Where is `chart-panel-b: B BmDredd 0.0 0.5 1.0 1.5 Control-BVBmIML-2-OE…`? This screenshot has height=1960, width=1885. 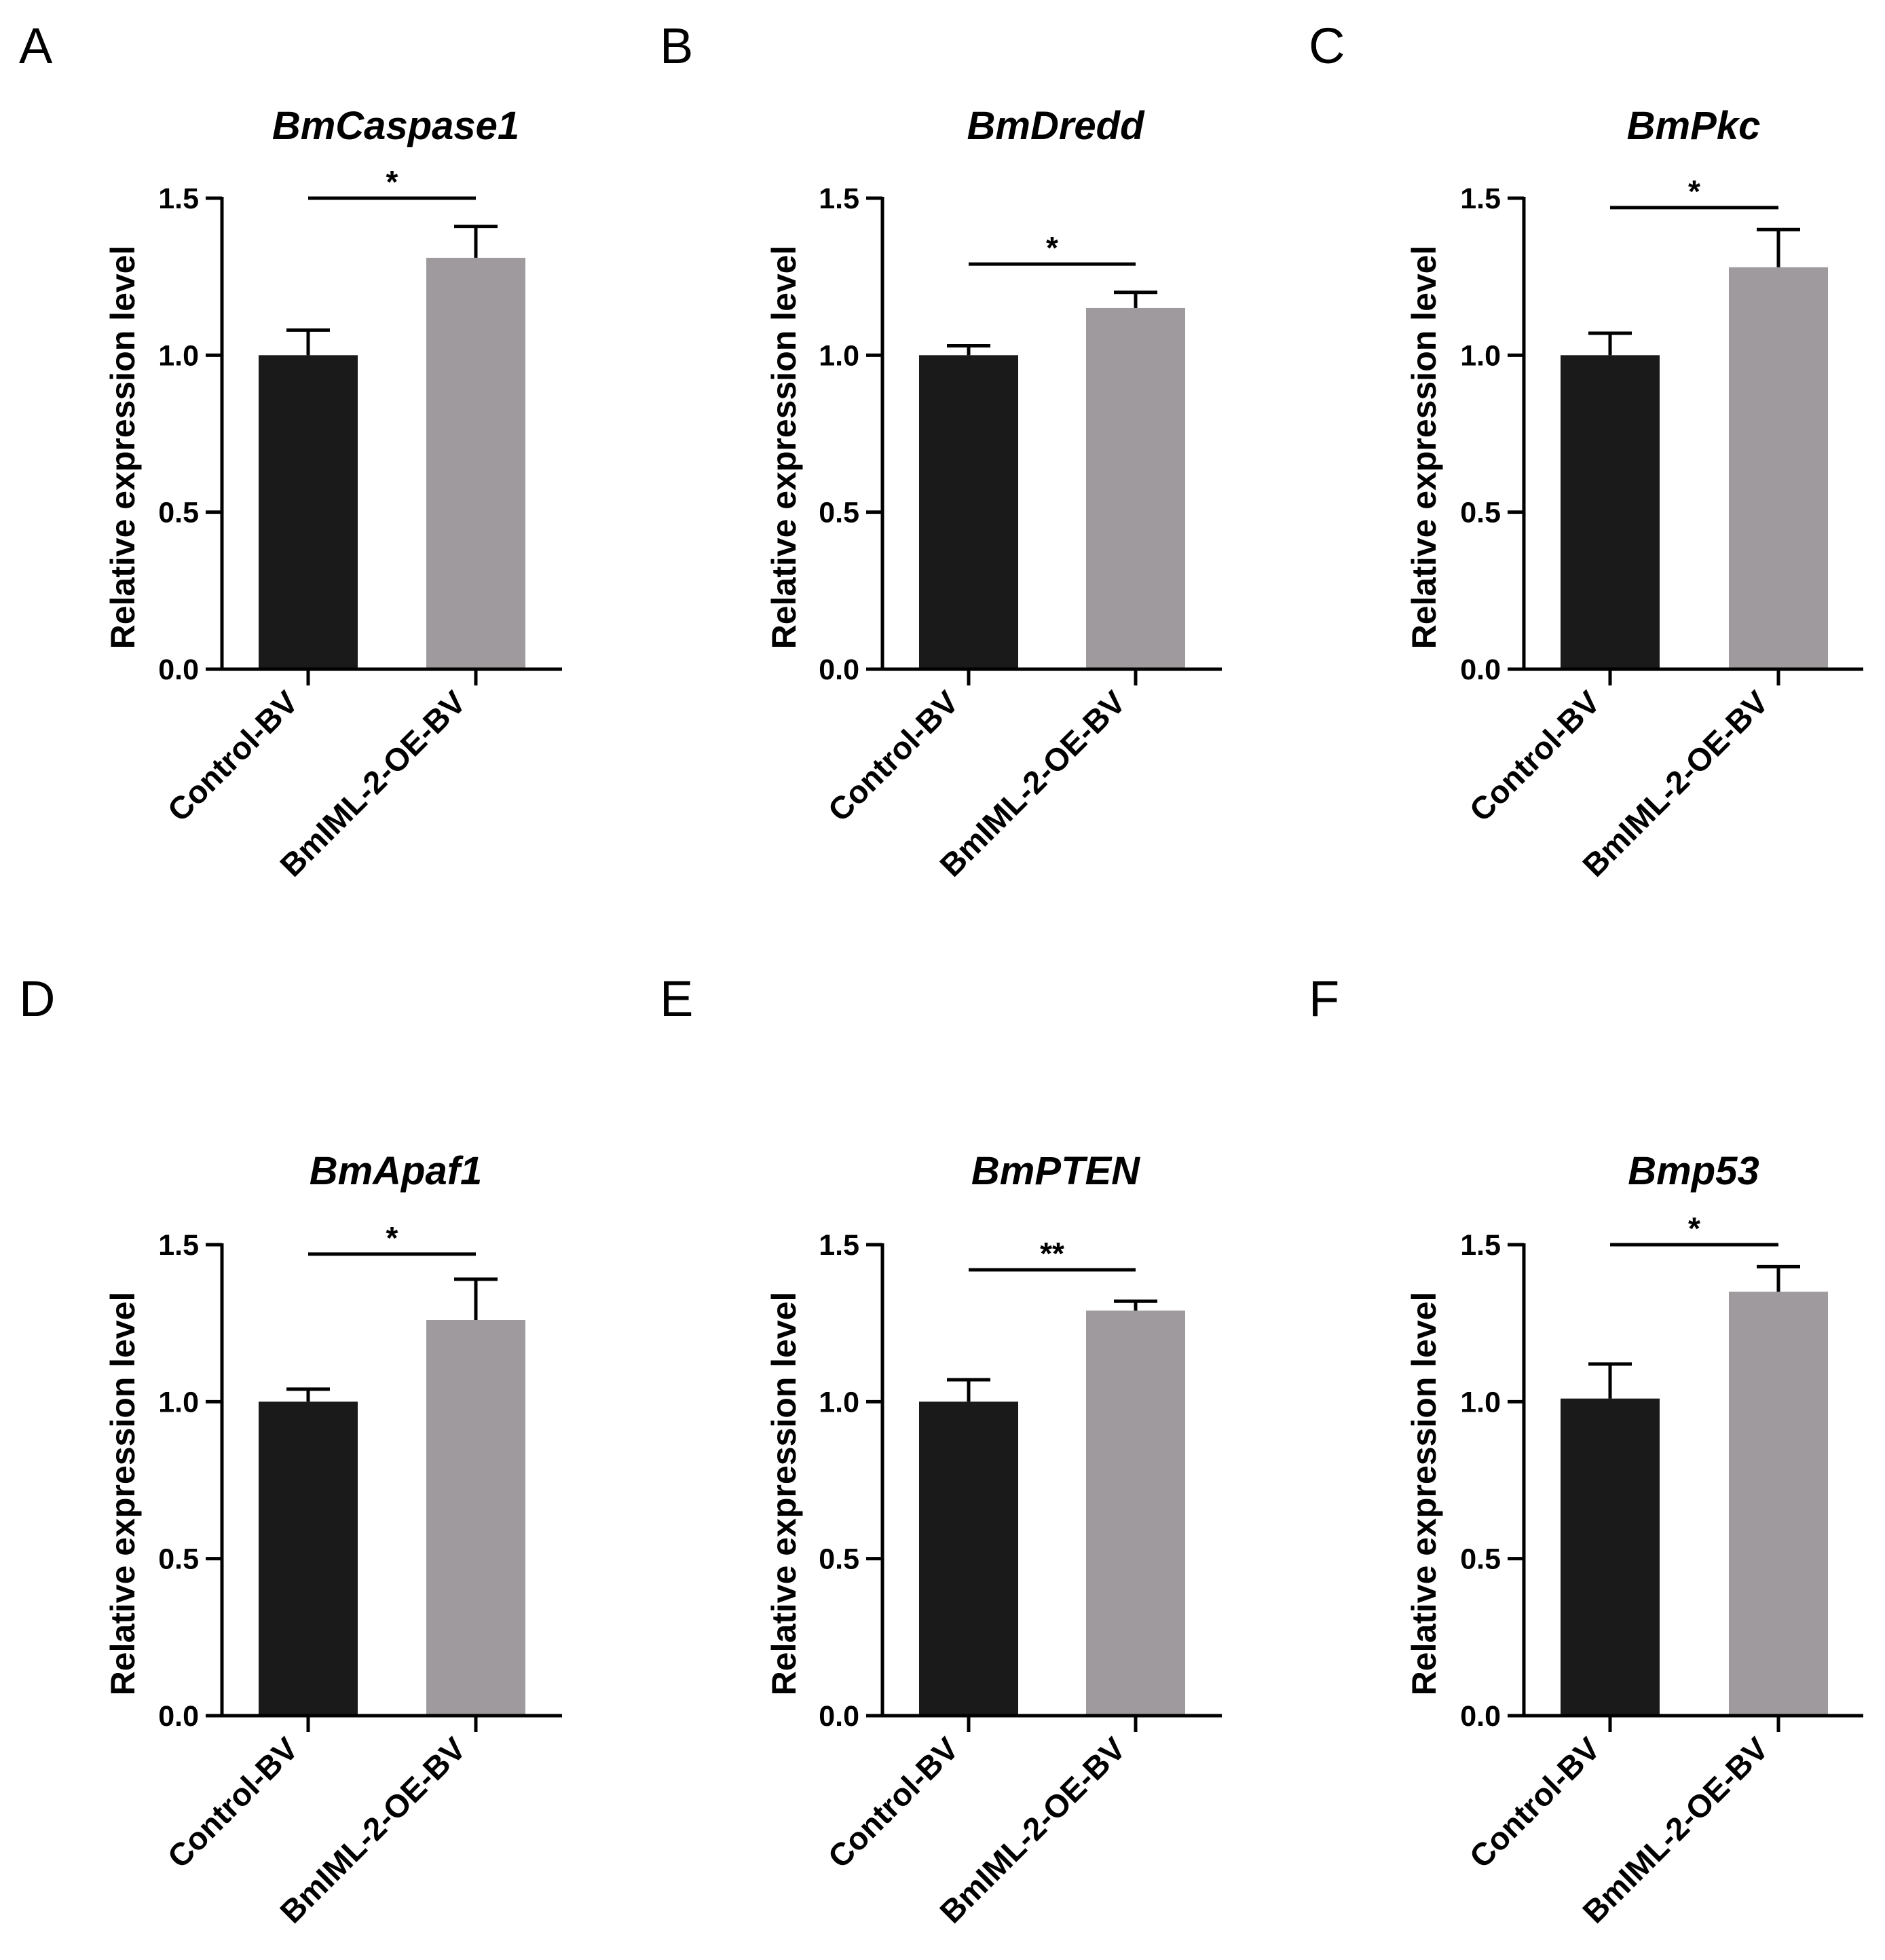
chart-panel-b: B BmDredd 0.0 0.5 1.0 1.5 Control-BVBmIML-2-OE… is located at coordinates (941, 451).